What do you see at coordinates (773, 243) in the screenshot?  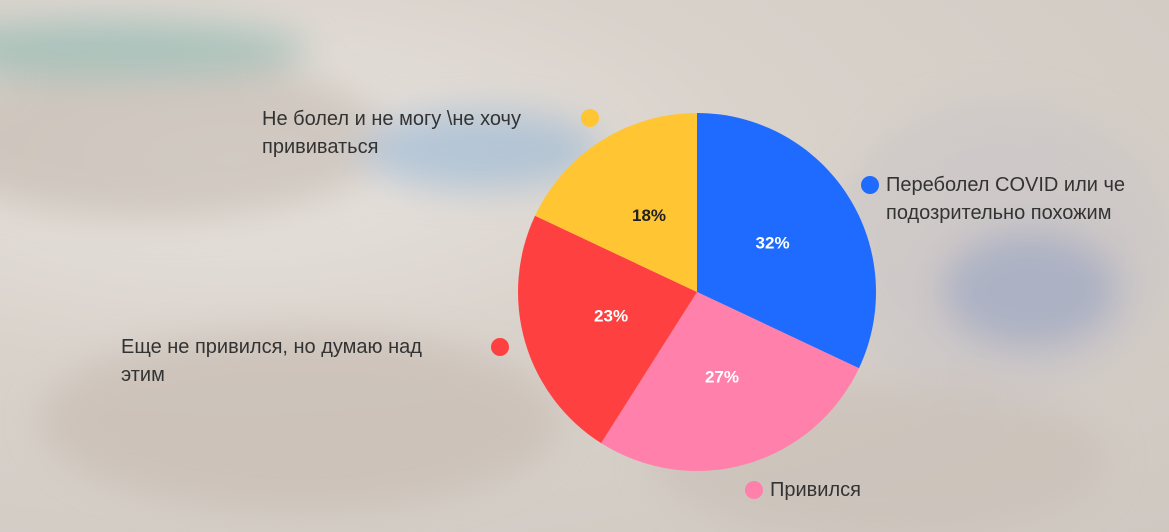 I see `value-label: 32%` at bounding box center [773, 243].